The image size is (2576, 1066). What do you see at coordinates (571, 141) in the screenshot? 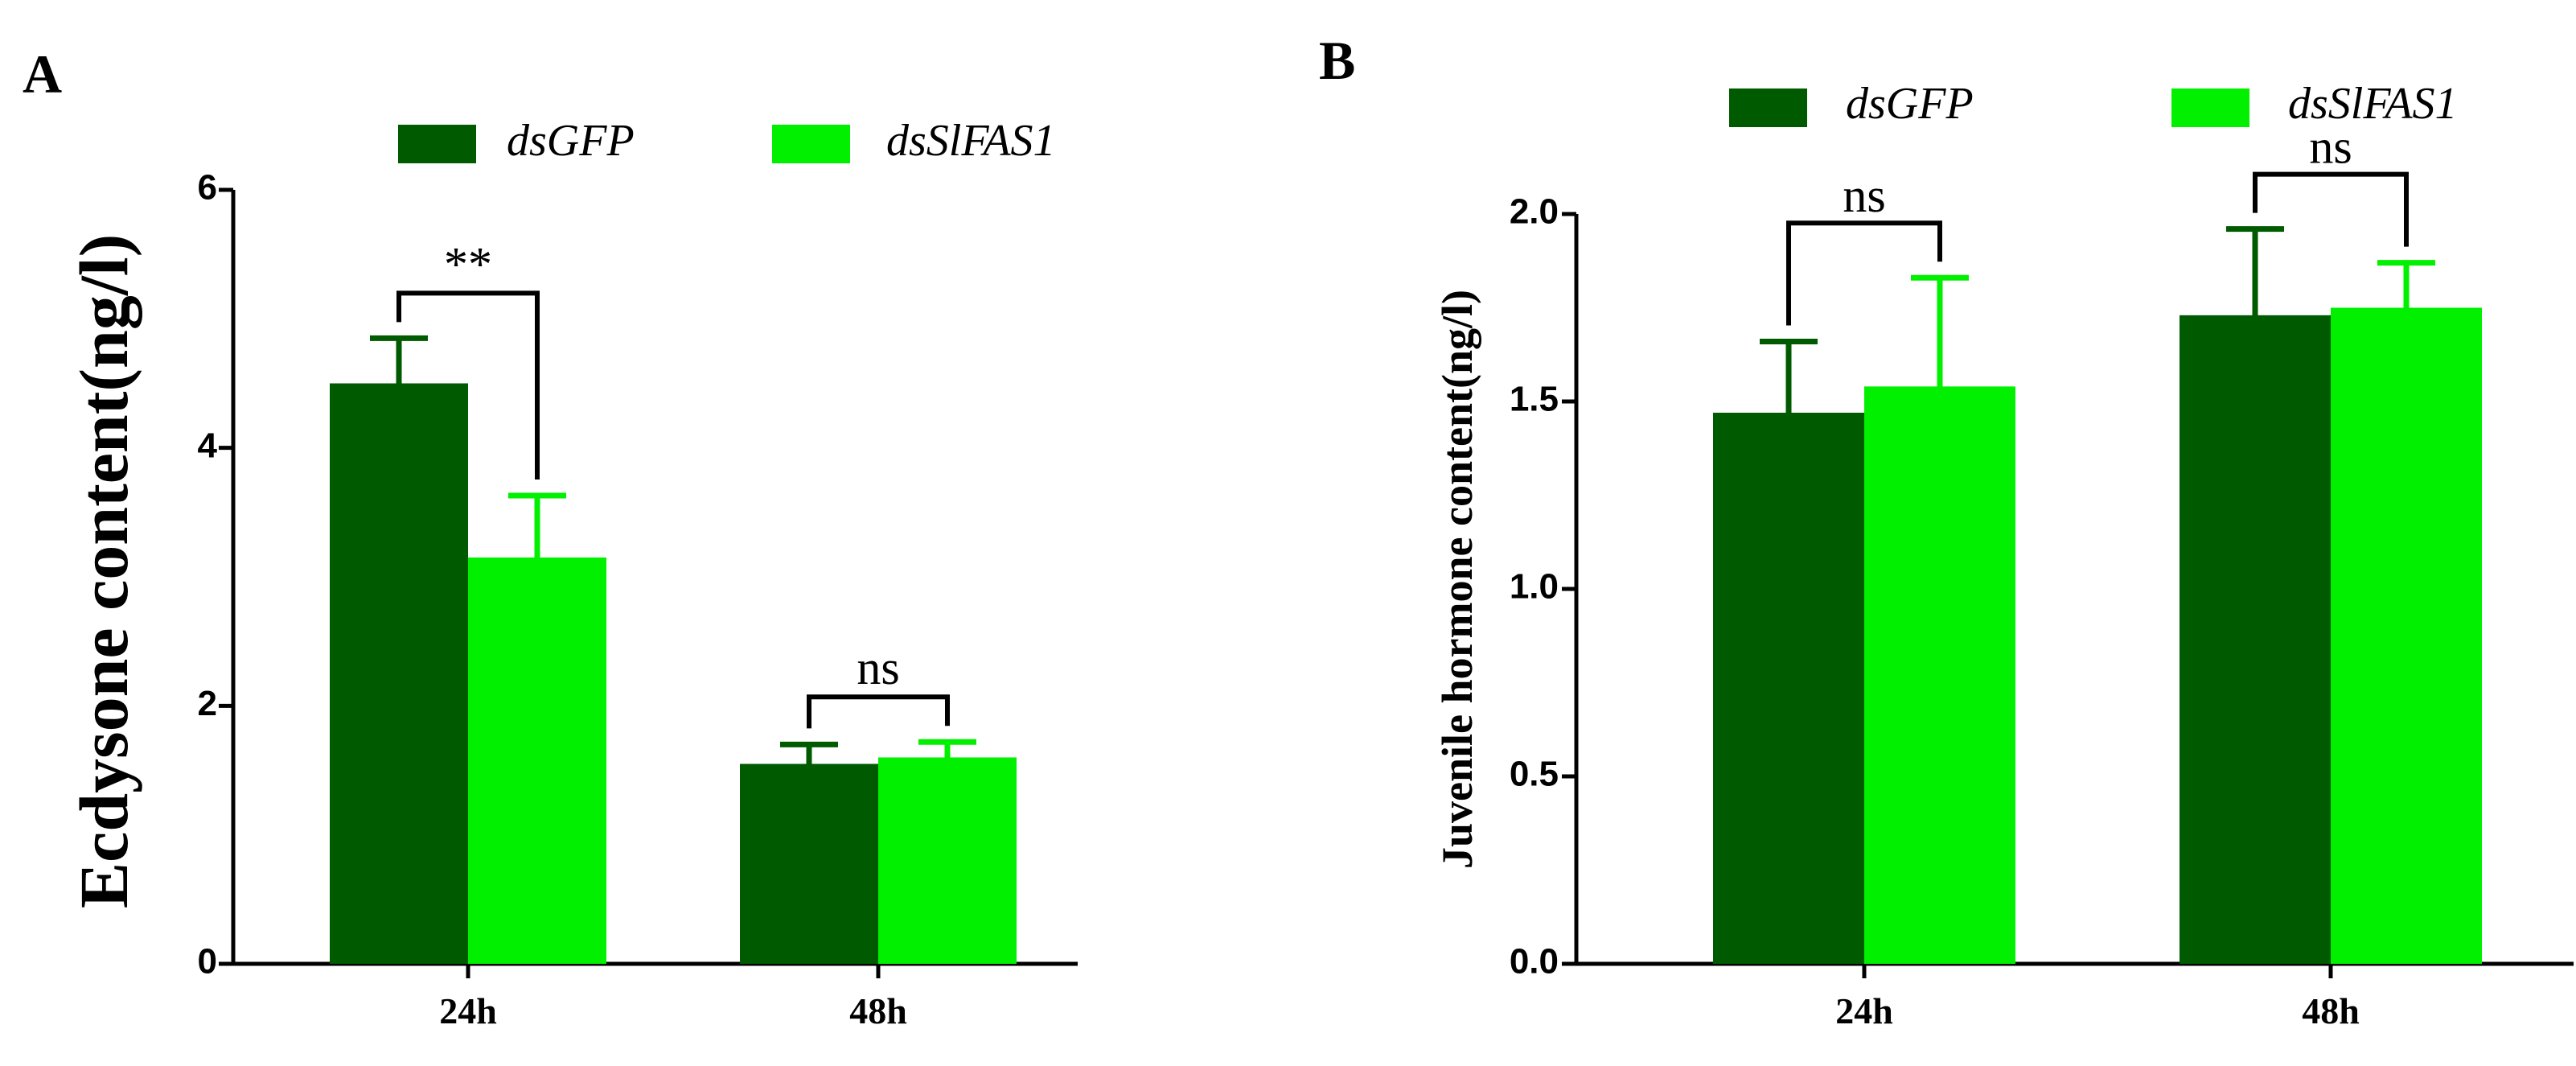
I see `legend-label-dsgfp-a: dsGFP` at bounding box center [571, 141].